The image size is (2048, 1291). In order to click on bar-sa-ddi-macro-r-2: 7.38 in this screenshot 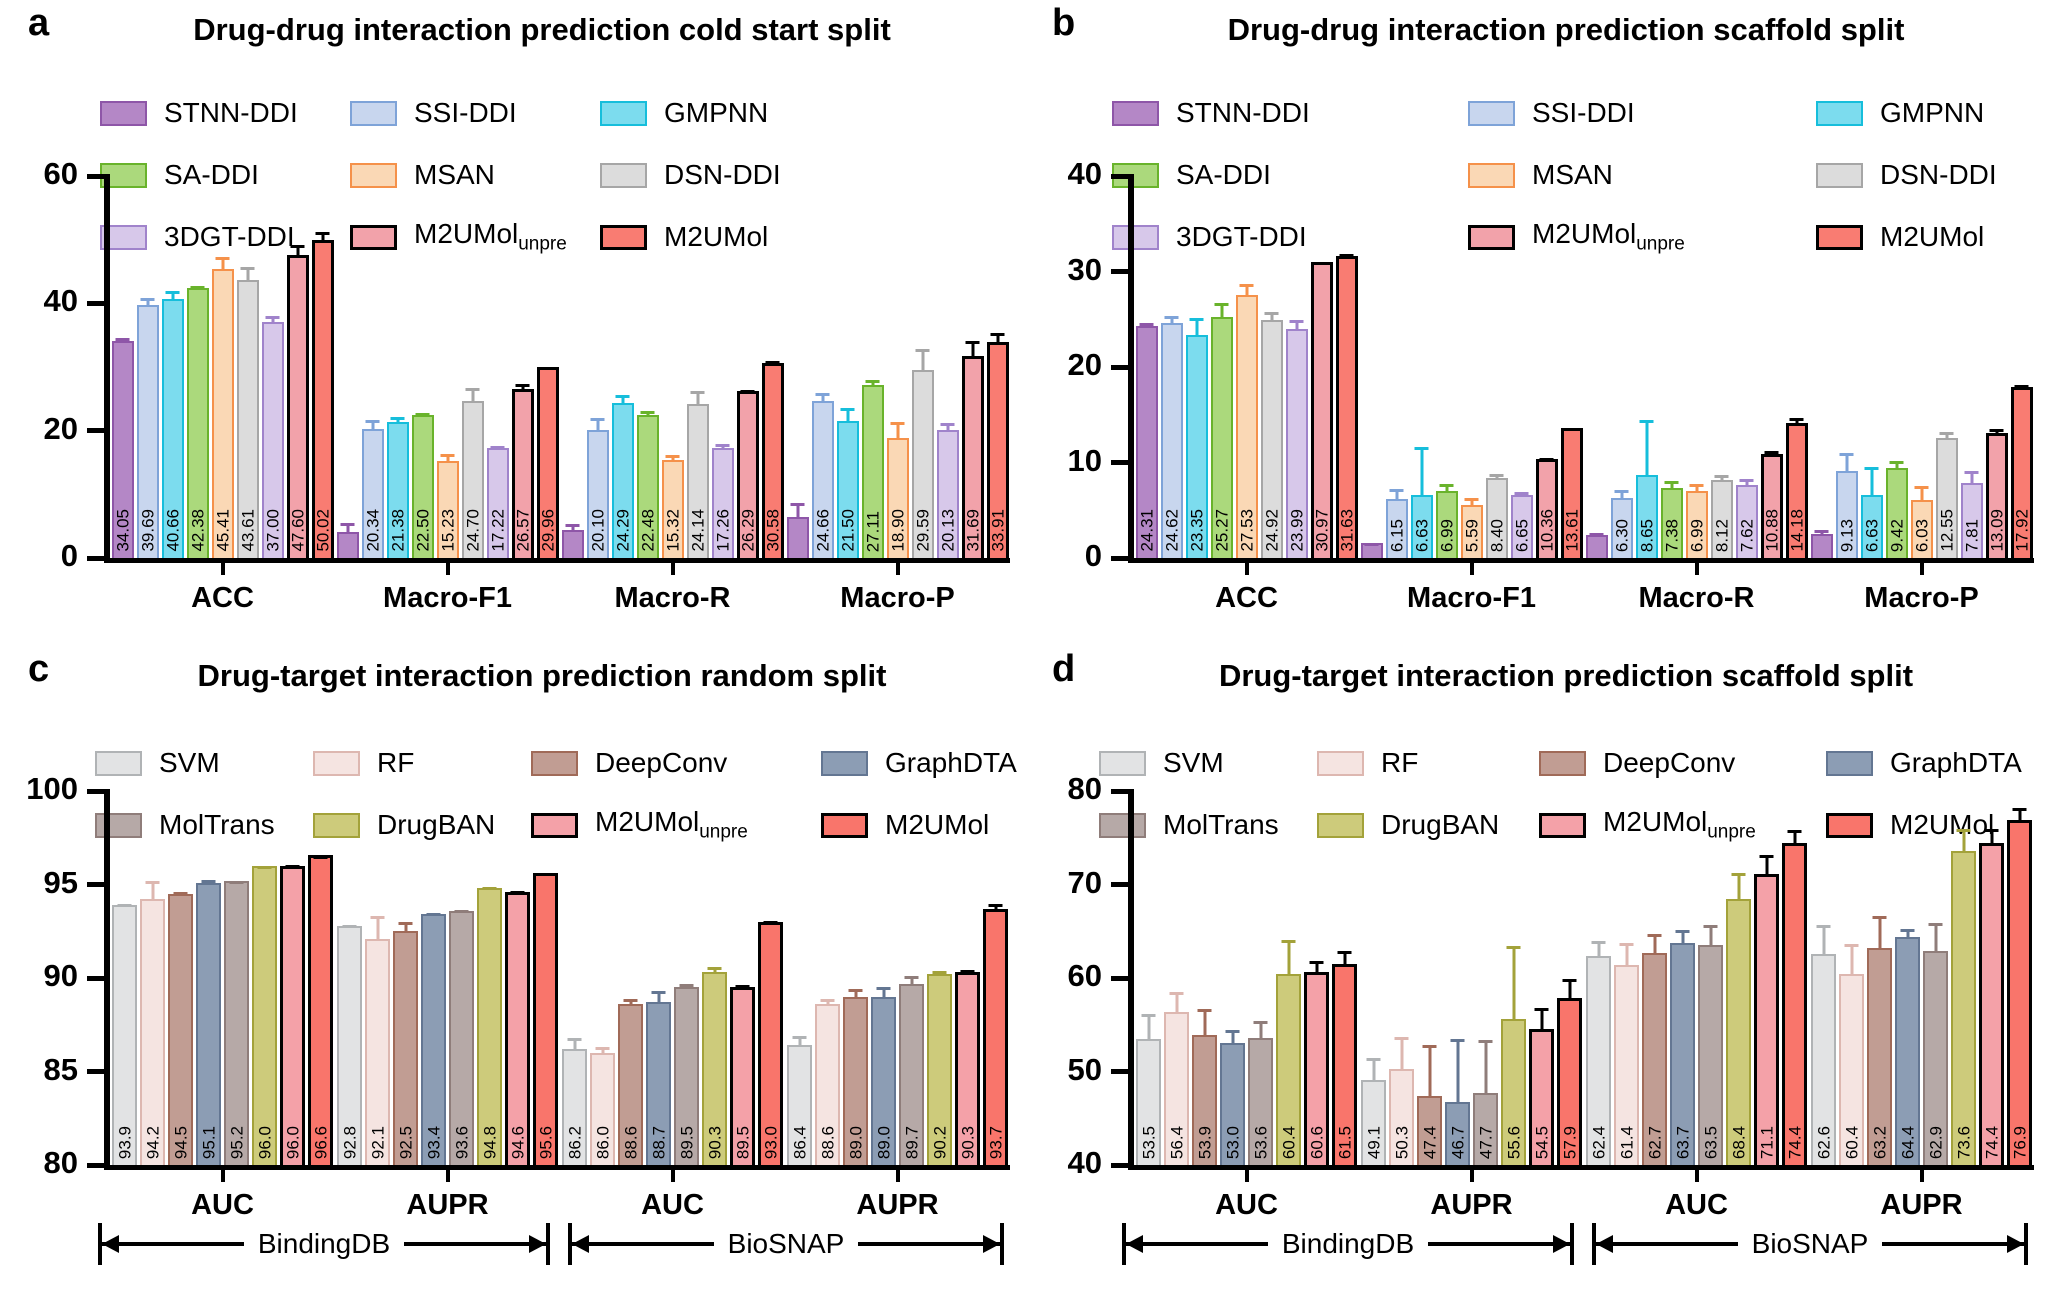, I will do `click(1671, 519)`.